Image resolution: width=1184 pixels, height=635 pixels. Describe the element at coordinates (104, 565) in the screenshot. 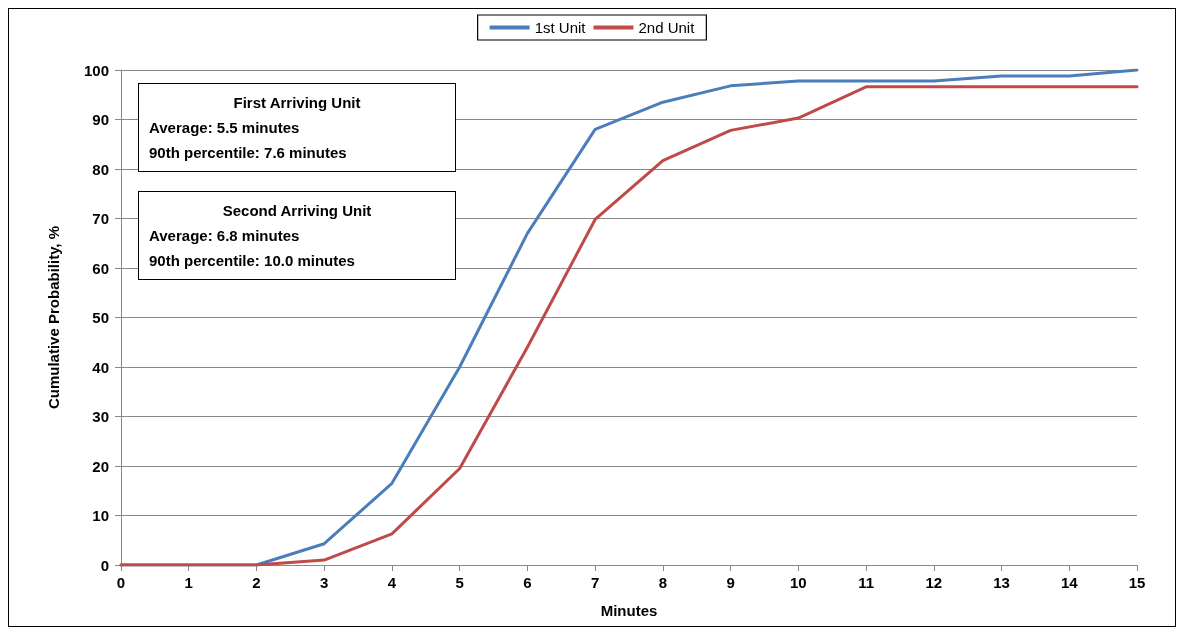

I see `y-tick-label: 0` at that location.